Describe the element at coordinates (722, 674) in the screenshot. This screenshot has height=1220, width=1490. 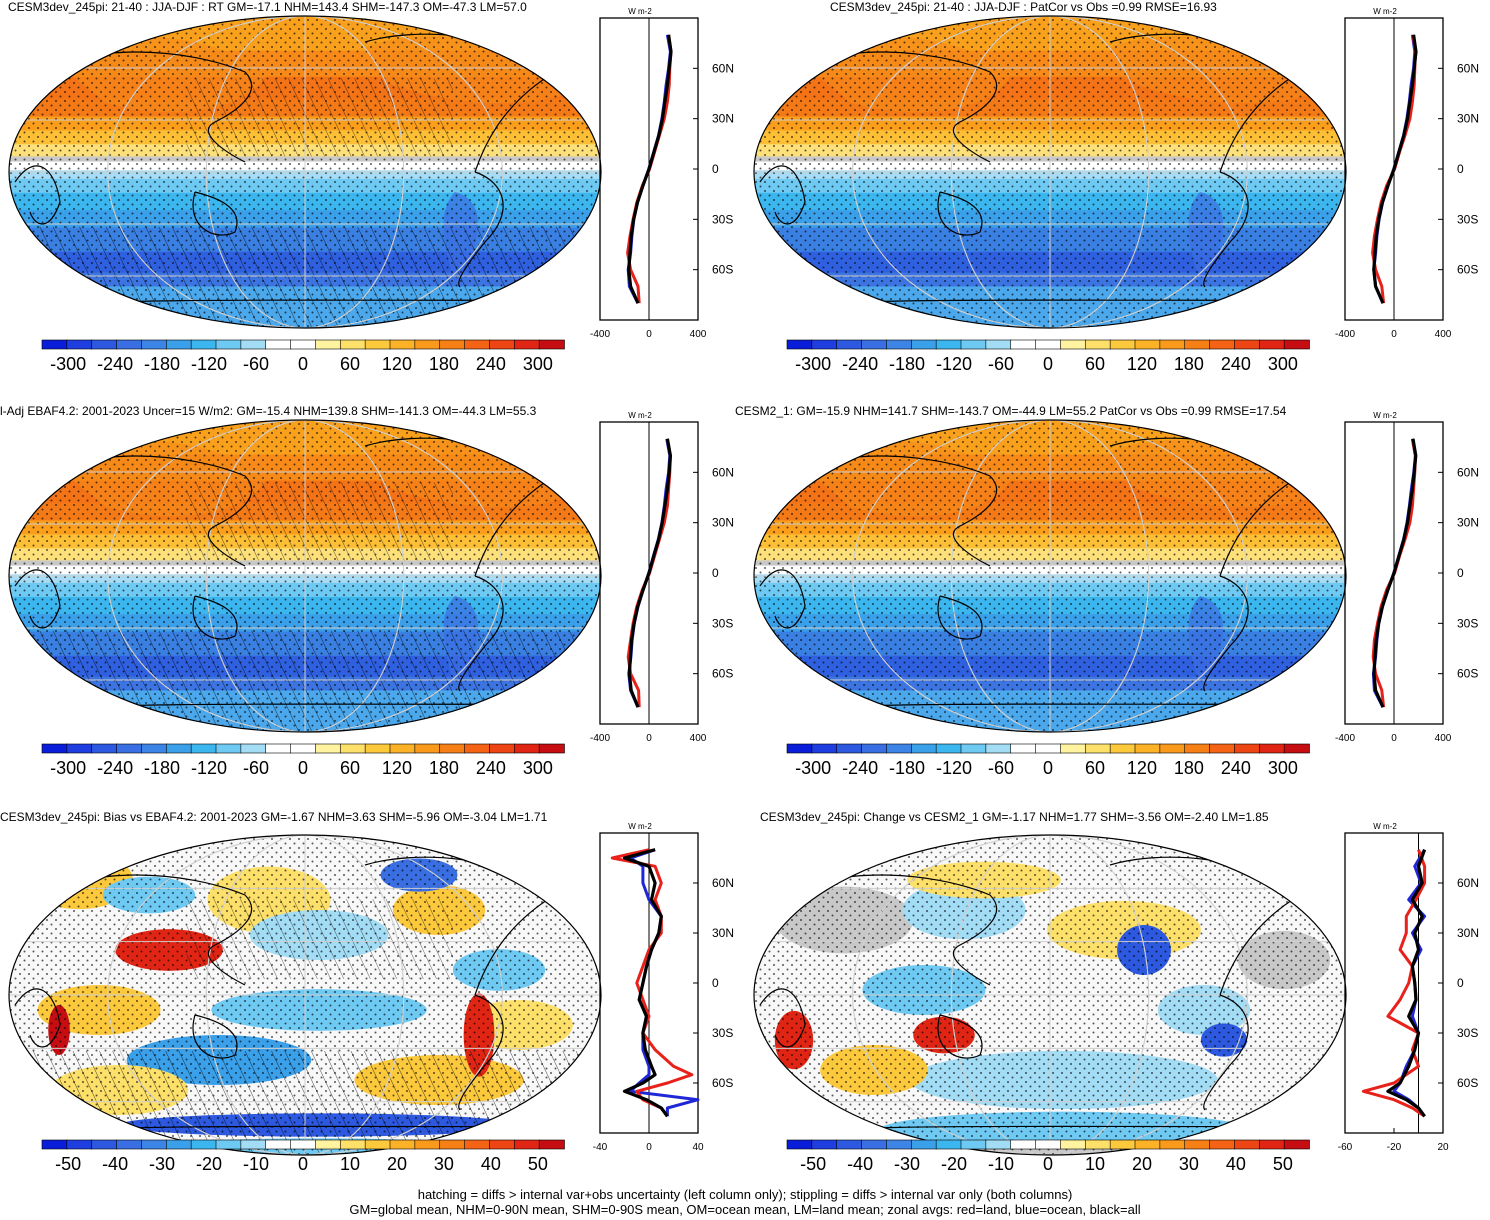
I see `lat-tick-label: 60S` at that location.